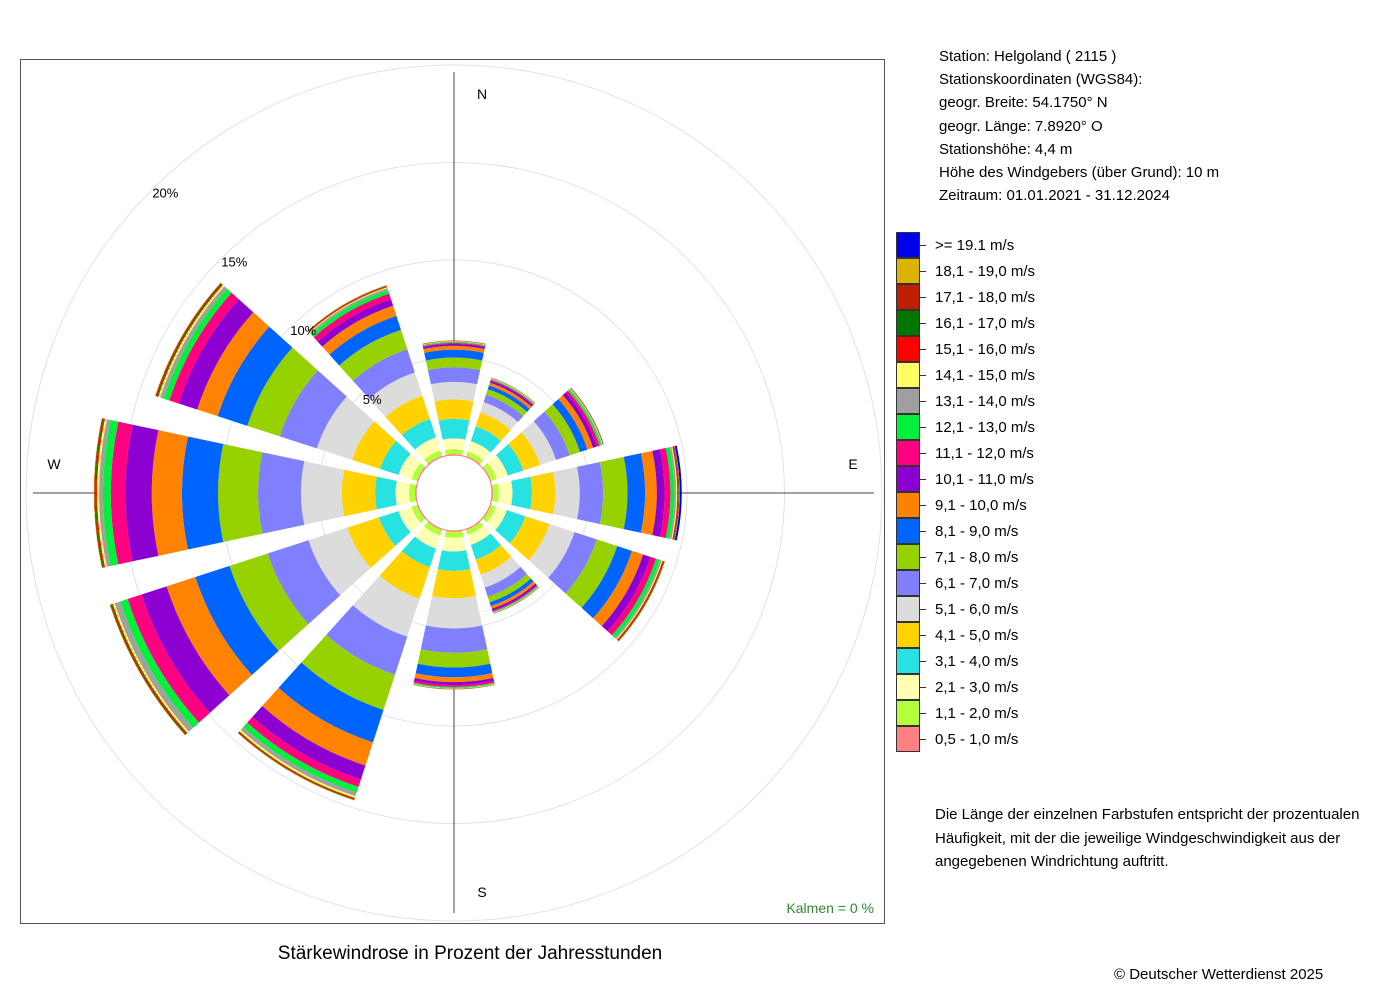  I want to click on legend-label: 2,1 - 3,0 m/s, so click(977, 687).